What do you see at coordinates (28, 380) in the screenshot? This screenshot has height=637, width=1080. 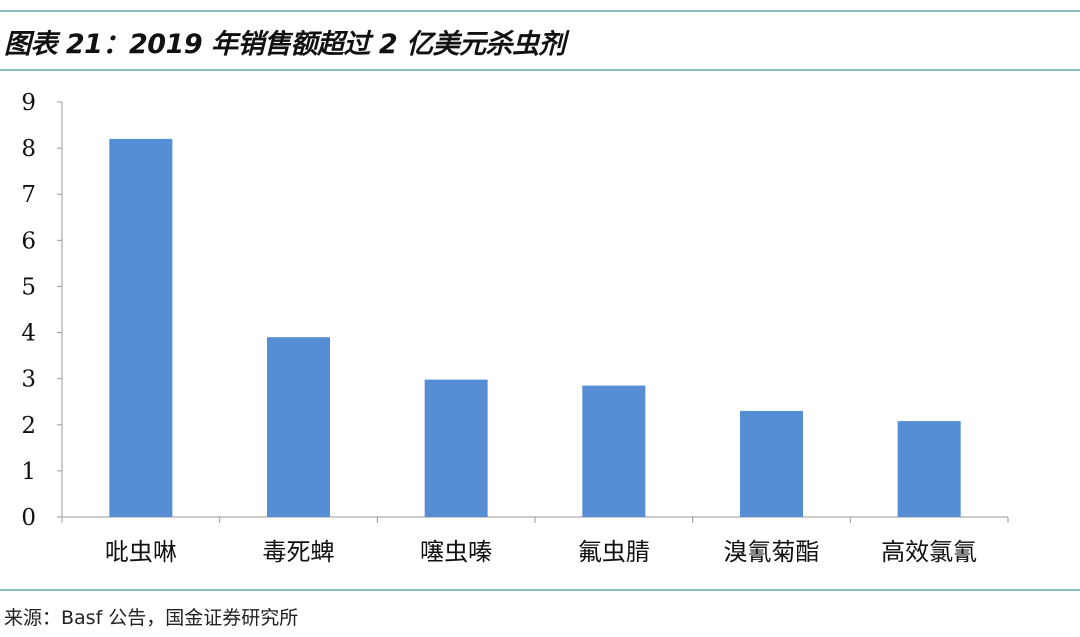 I see `y-tick-label: 3` at bounding box center [28, 380].